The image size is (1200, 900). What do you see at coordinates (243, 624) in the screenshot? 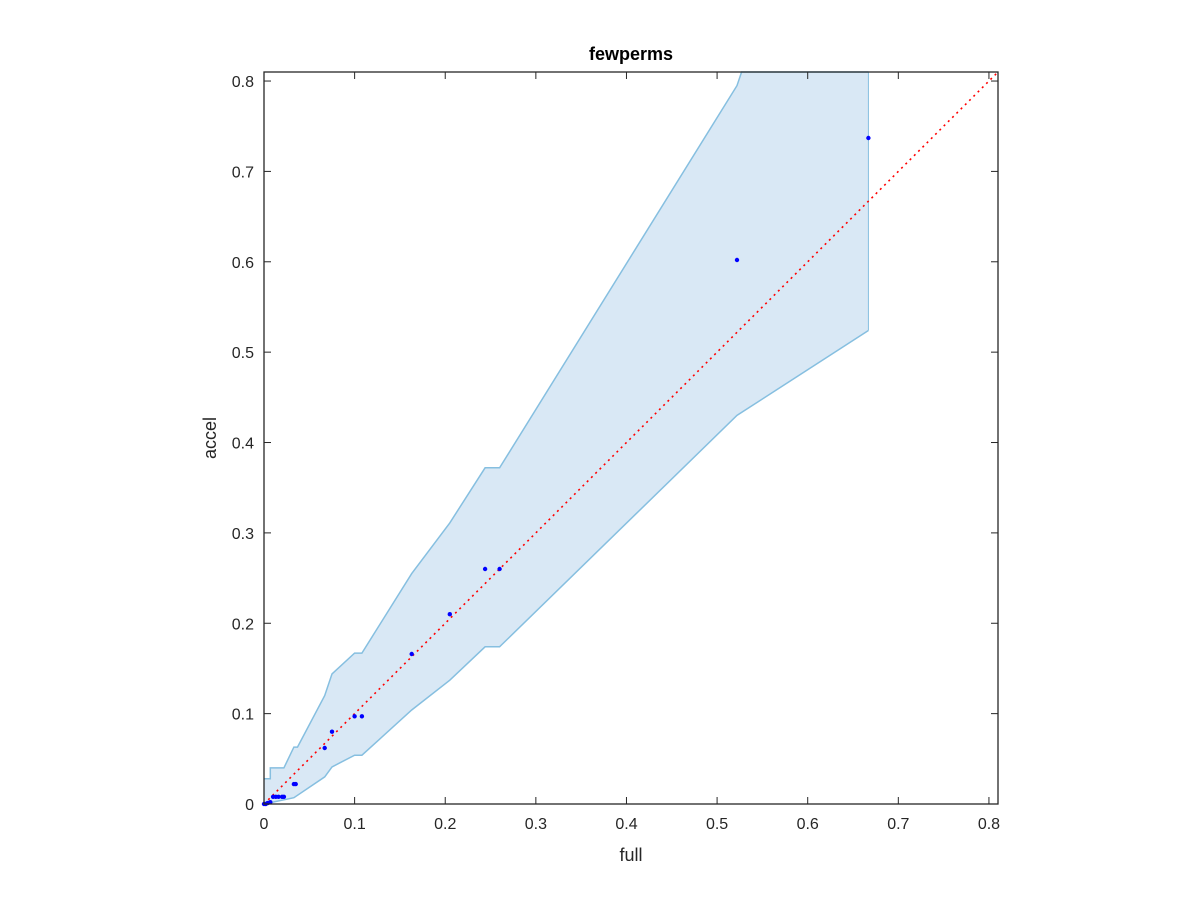
I see `y-tick-label: 0.2` at bounding box center [243, 624].